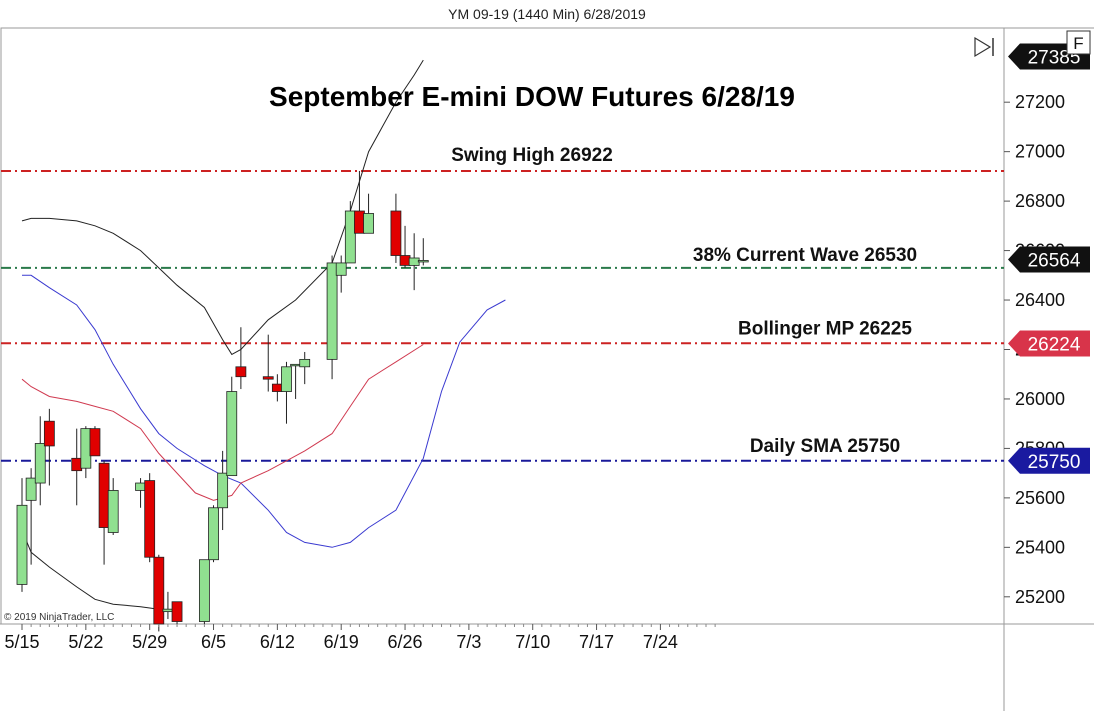 The image size is (1094, 711). I want to click on price-badge-label: 26224, so click(1054, 345).